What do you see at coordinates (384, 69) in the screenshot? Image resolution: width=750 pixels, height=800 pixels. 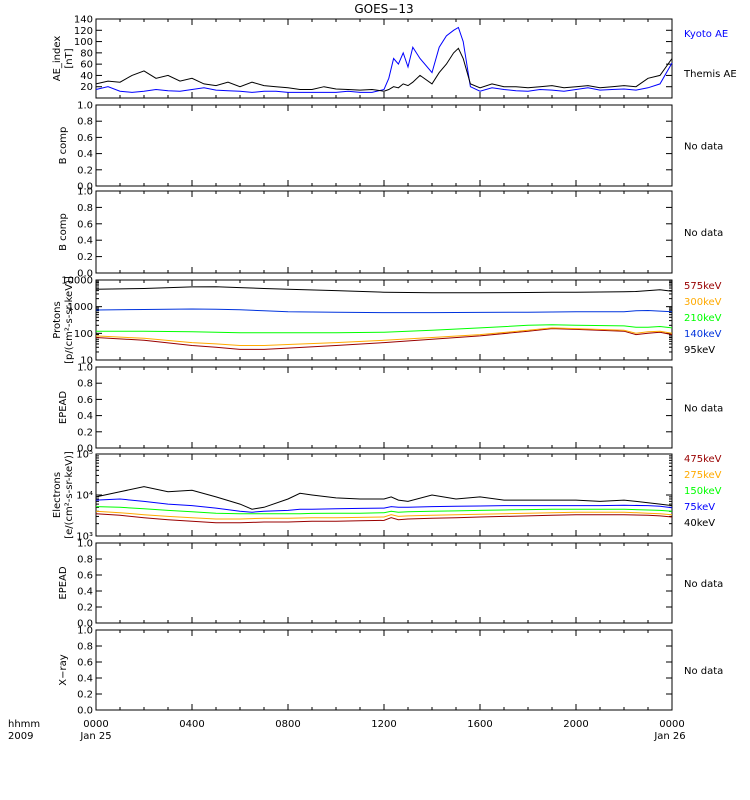 I see `series-line-Themis AE` at bounding box center [384, 69].